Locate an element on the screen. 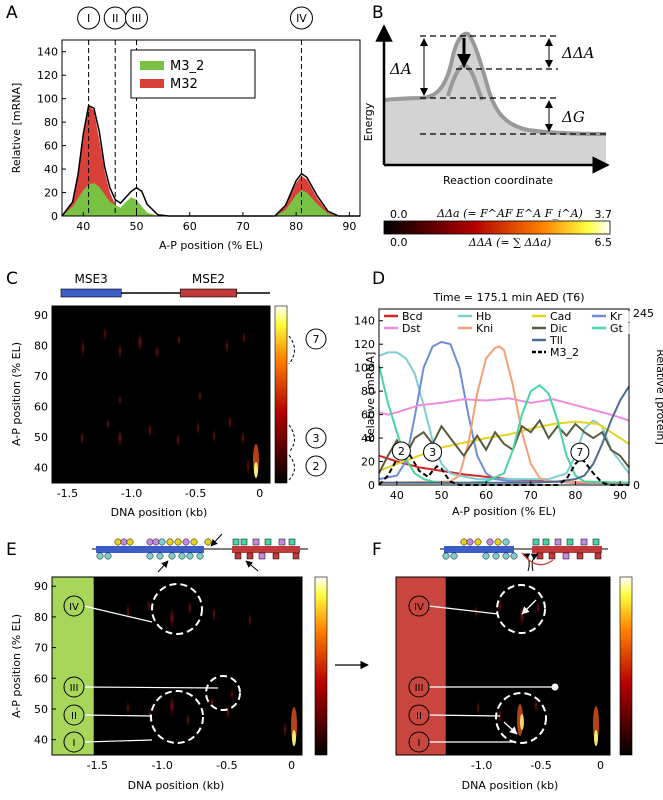  d-ytick-label: 40 is located at coordinates (368, 438).